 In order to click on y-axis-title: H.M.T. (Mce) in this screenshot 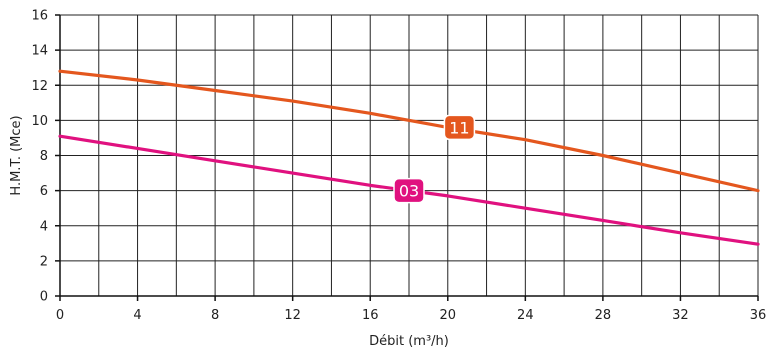, I will do `click(16, 155)`.